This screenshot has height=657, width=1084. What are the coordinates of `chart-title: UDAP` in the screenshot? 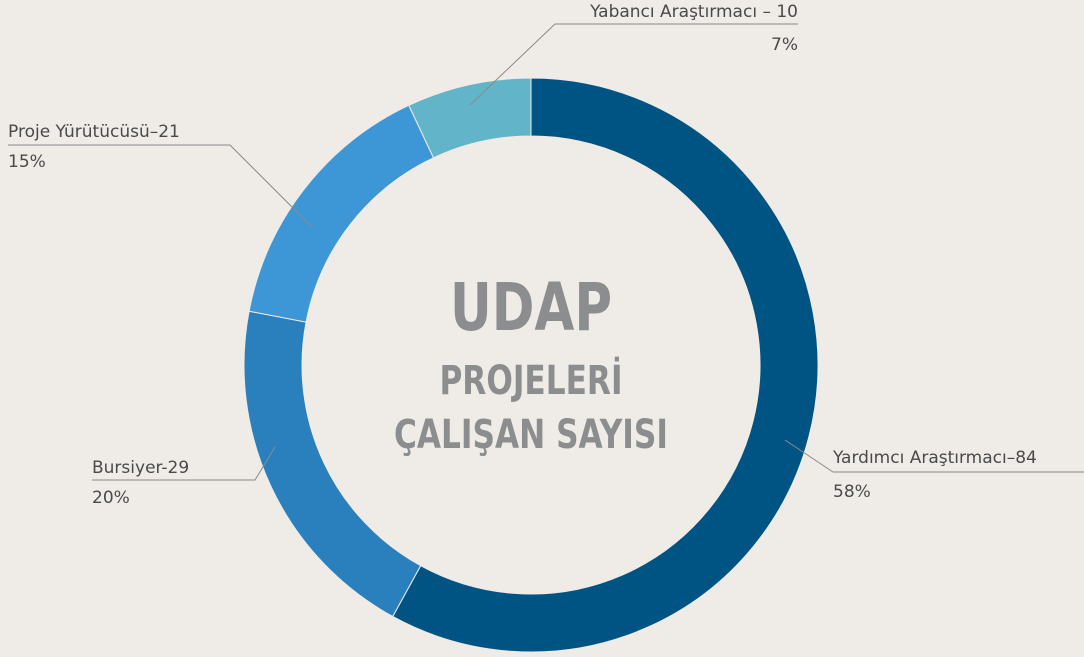 It's located at (531, 307).